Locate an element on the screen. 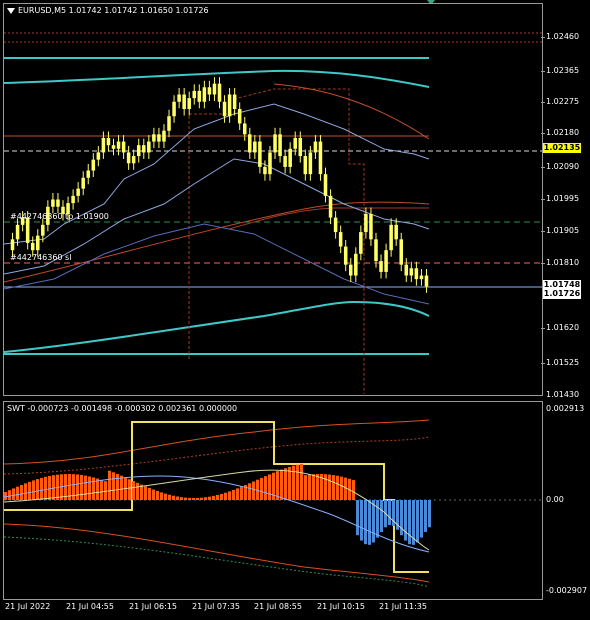  chart-shift-marker-icon is located at coordinates (431, 2).